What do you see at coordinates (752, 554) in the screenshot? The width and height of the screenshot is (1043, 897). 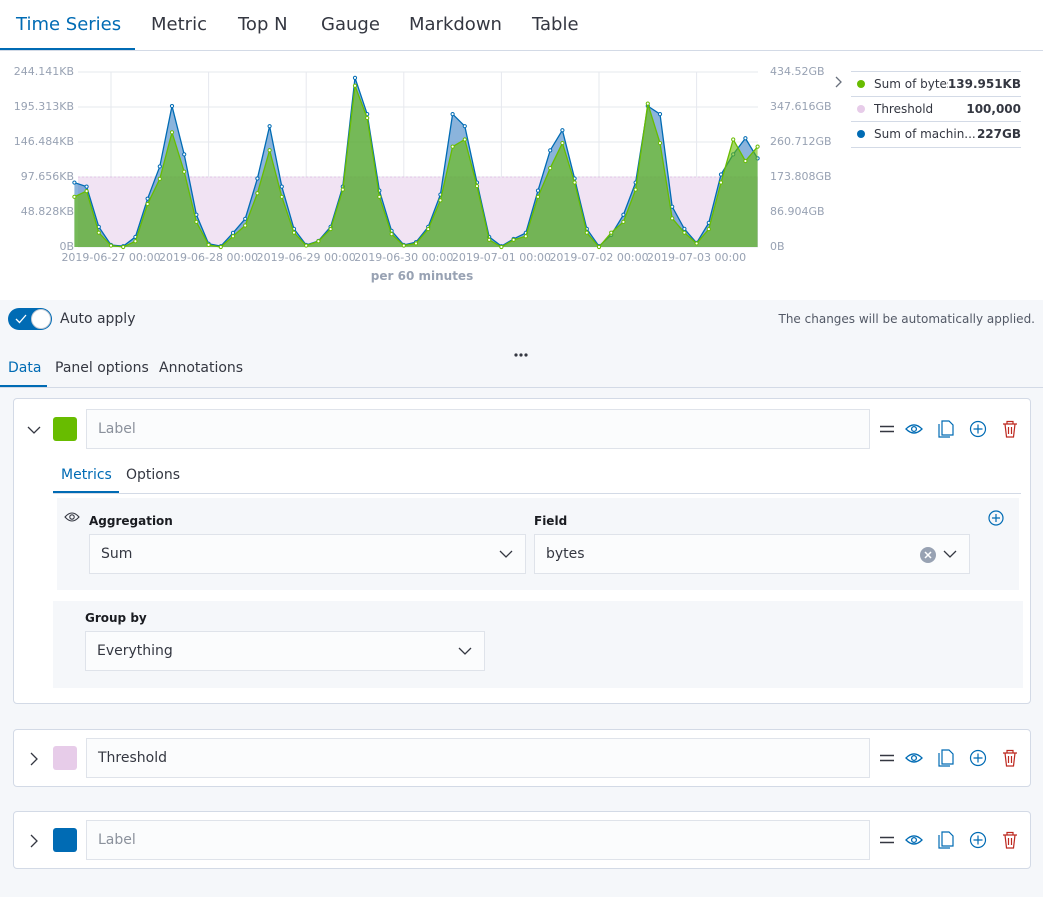 I see `field-select: bytes` at bounding box center [752, 554].